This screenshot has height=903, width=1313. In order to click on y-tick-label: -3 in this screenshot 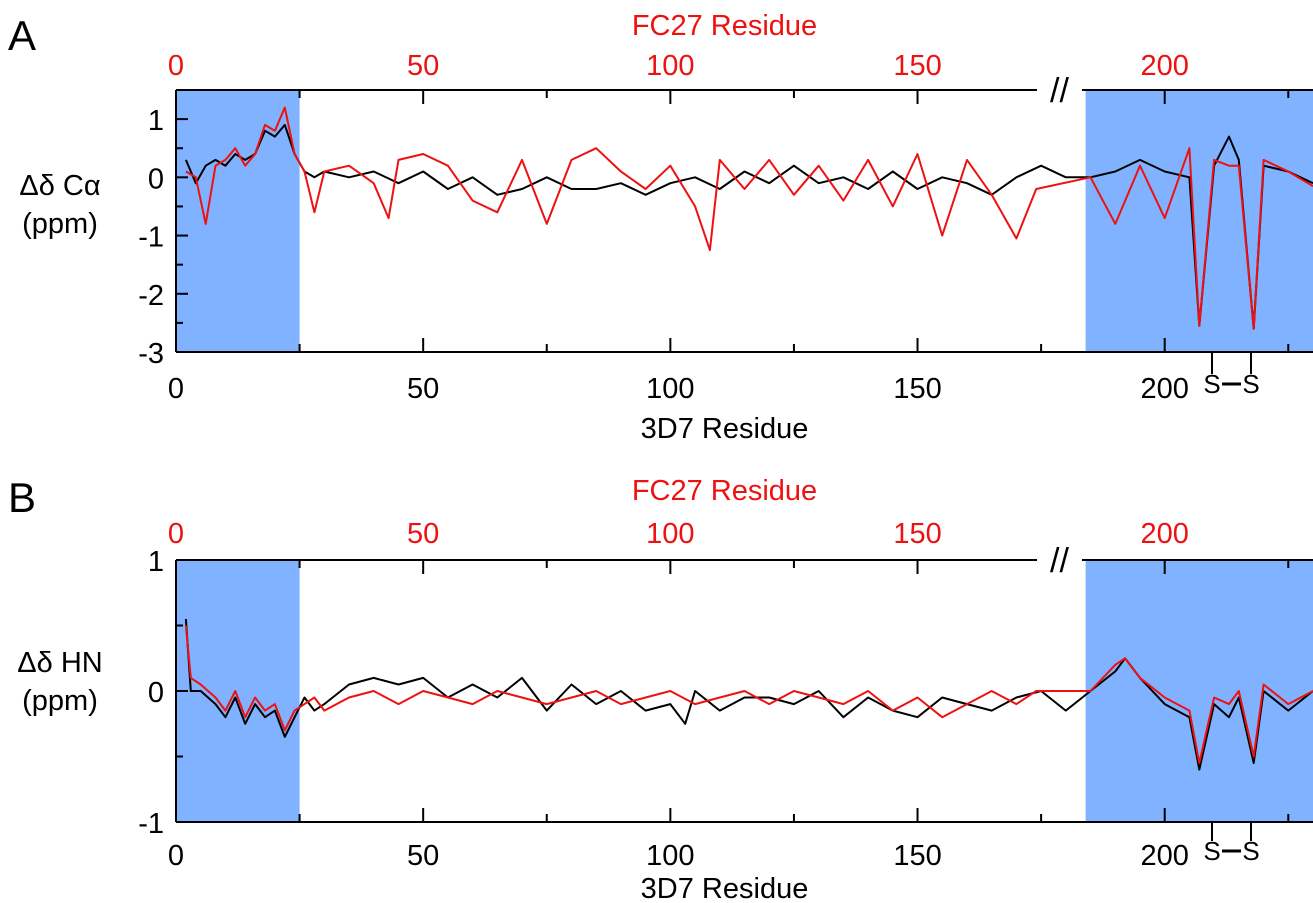, I will do `click(151, 354)`.